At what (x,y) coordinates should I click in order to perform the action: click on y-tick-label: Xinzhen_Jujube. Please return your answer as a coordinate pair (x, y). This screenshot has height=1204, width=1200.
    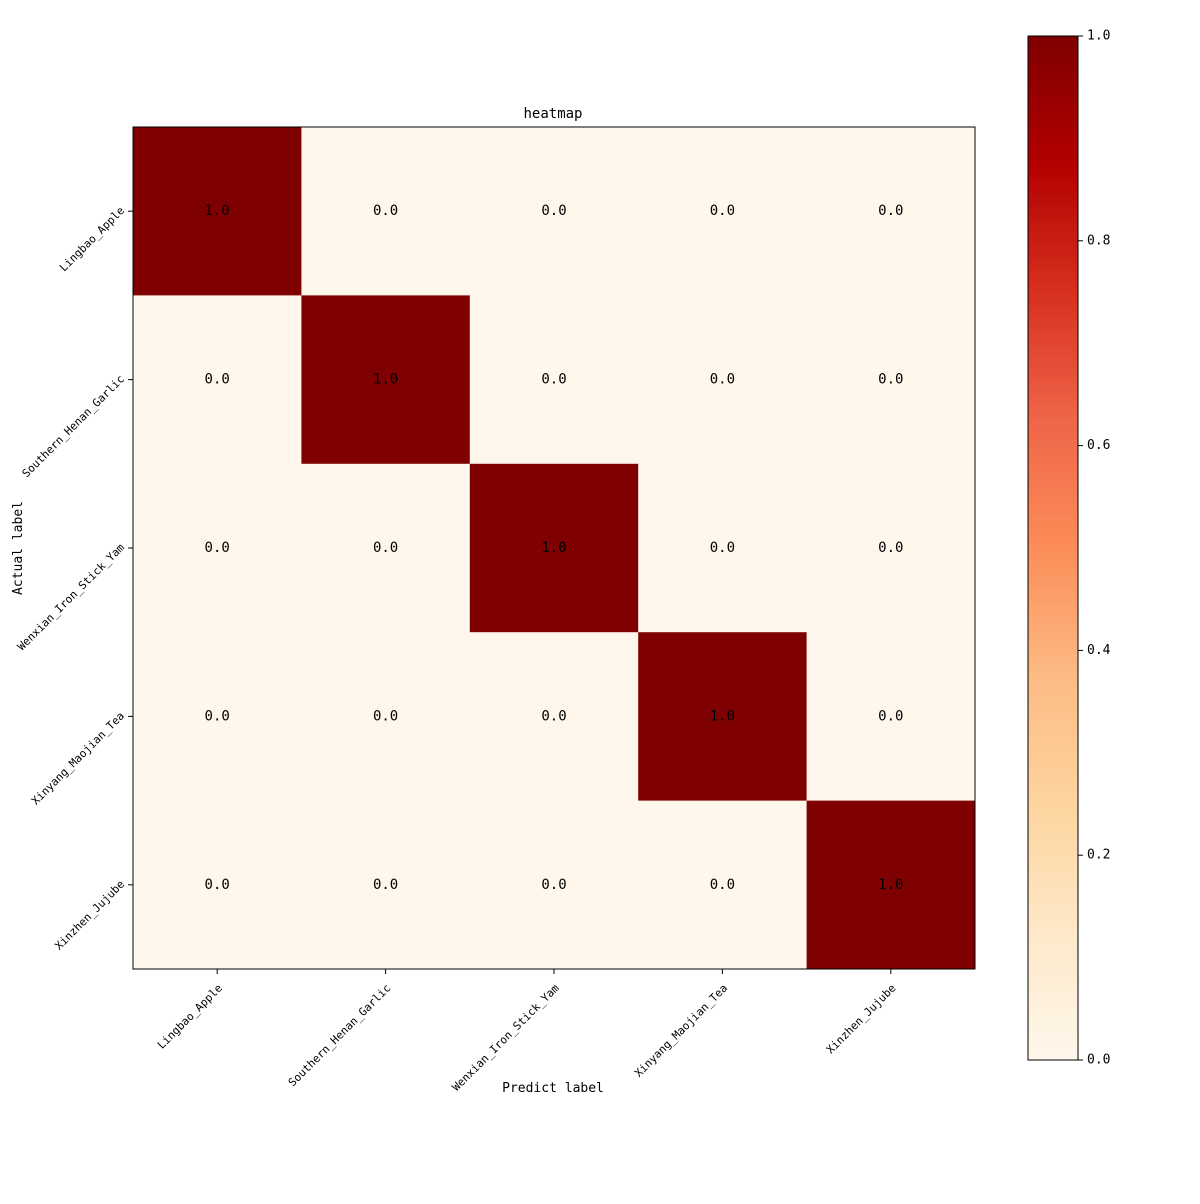
    Looking at the image, I should click on (89, 915).